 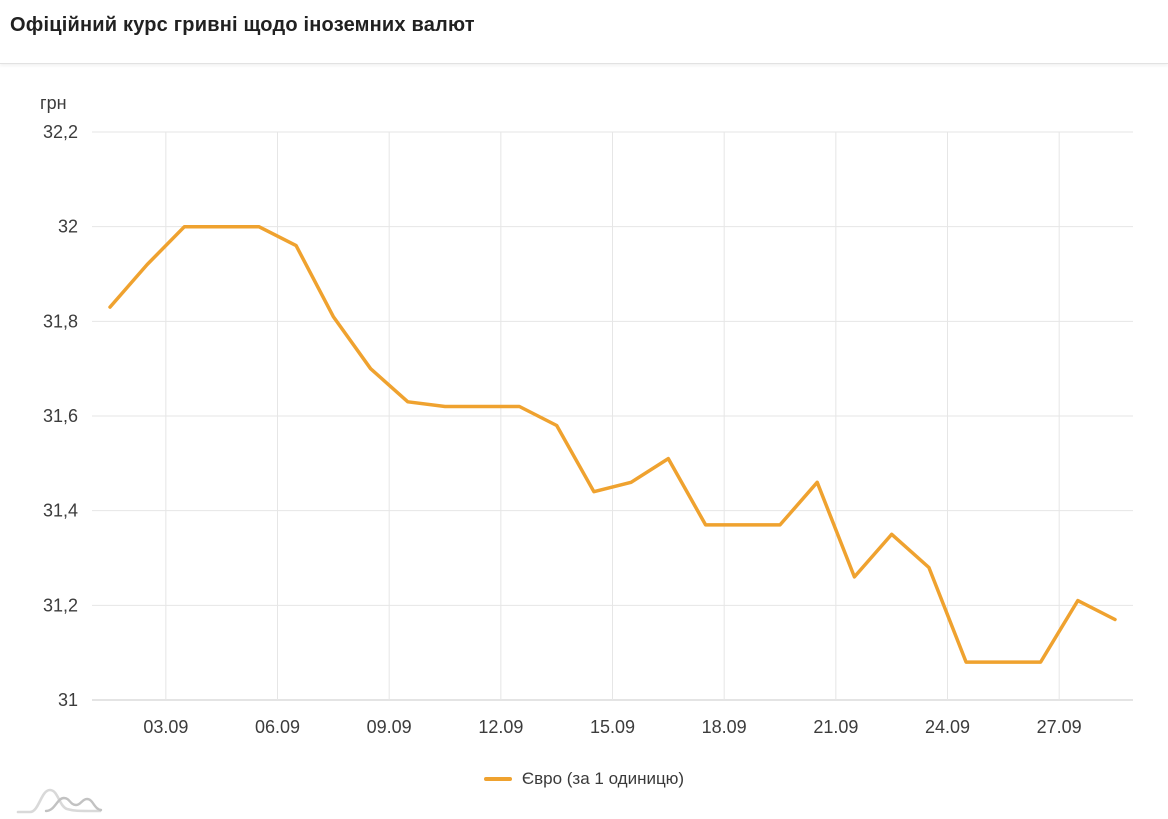 What do you see at coordinates (724, 727) in the screenshot?
I see `x-tick-label: 18.09` at bounding box center [724, 727].